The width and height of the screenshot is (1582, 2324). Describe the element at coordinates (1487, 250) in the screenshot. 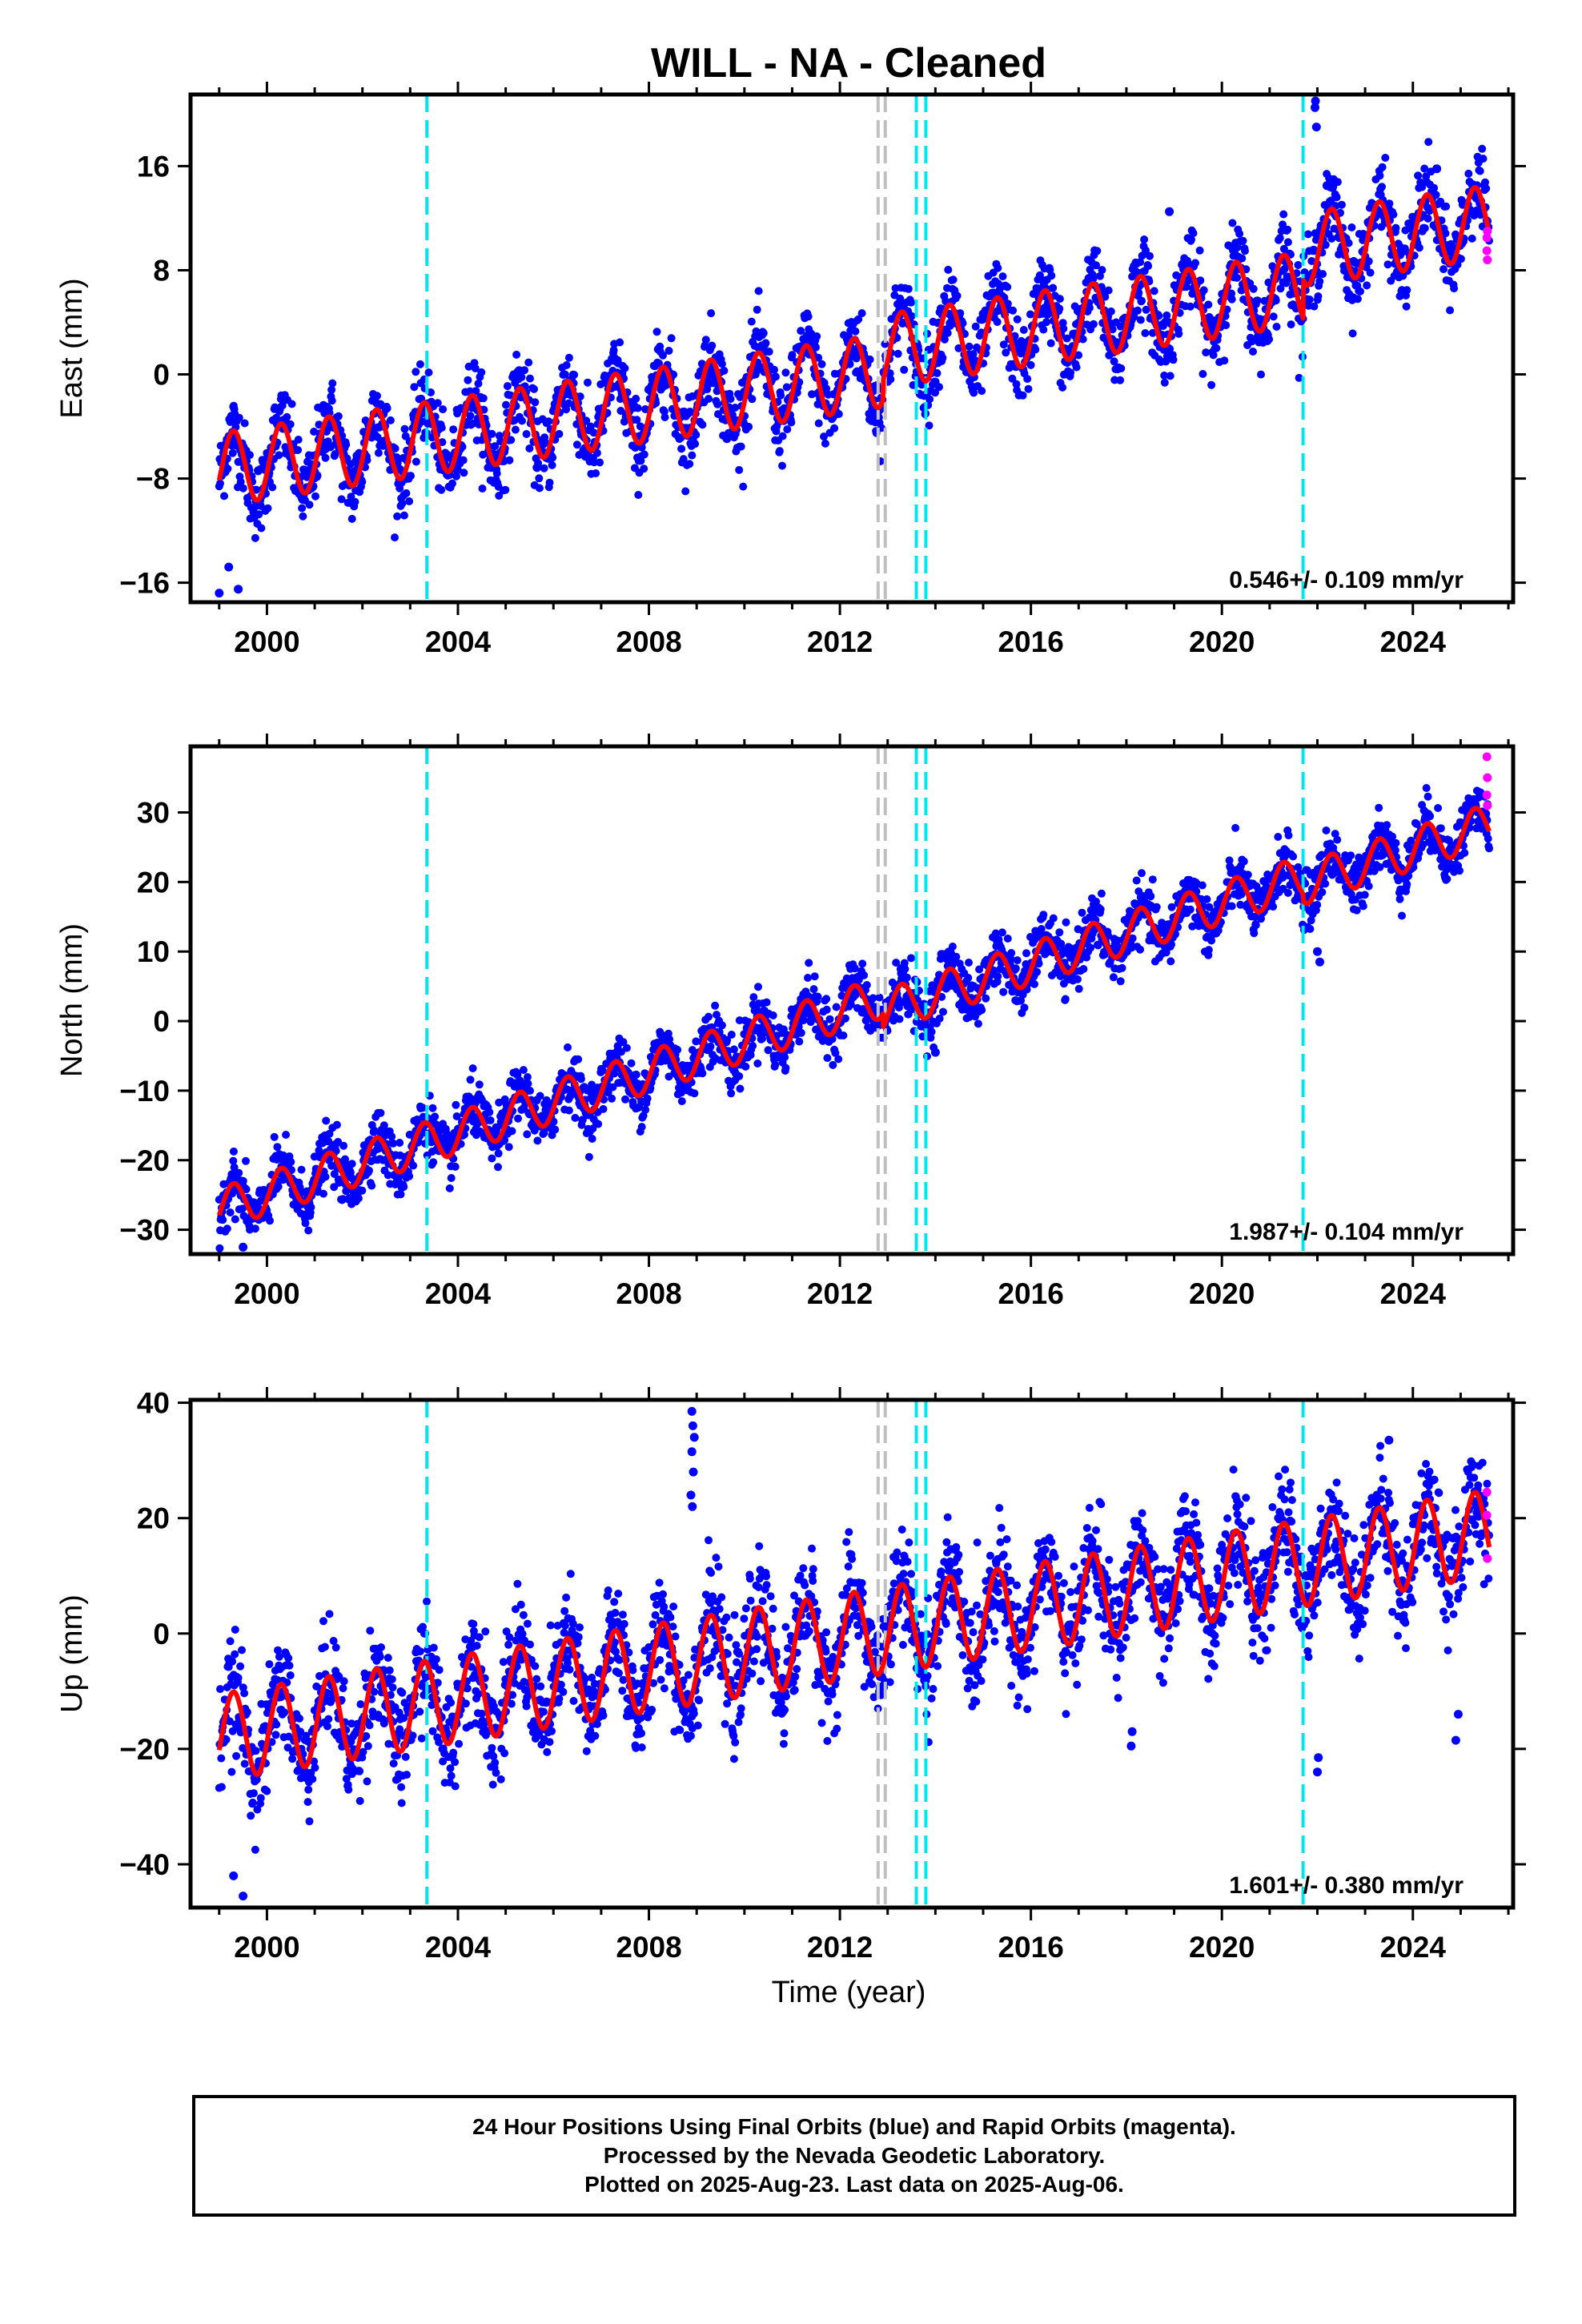

I see `rapid-orbit-point` at that location.